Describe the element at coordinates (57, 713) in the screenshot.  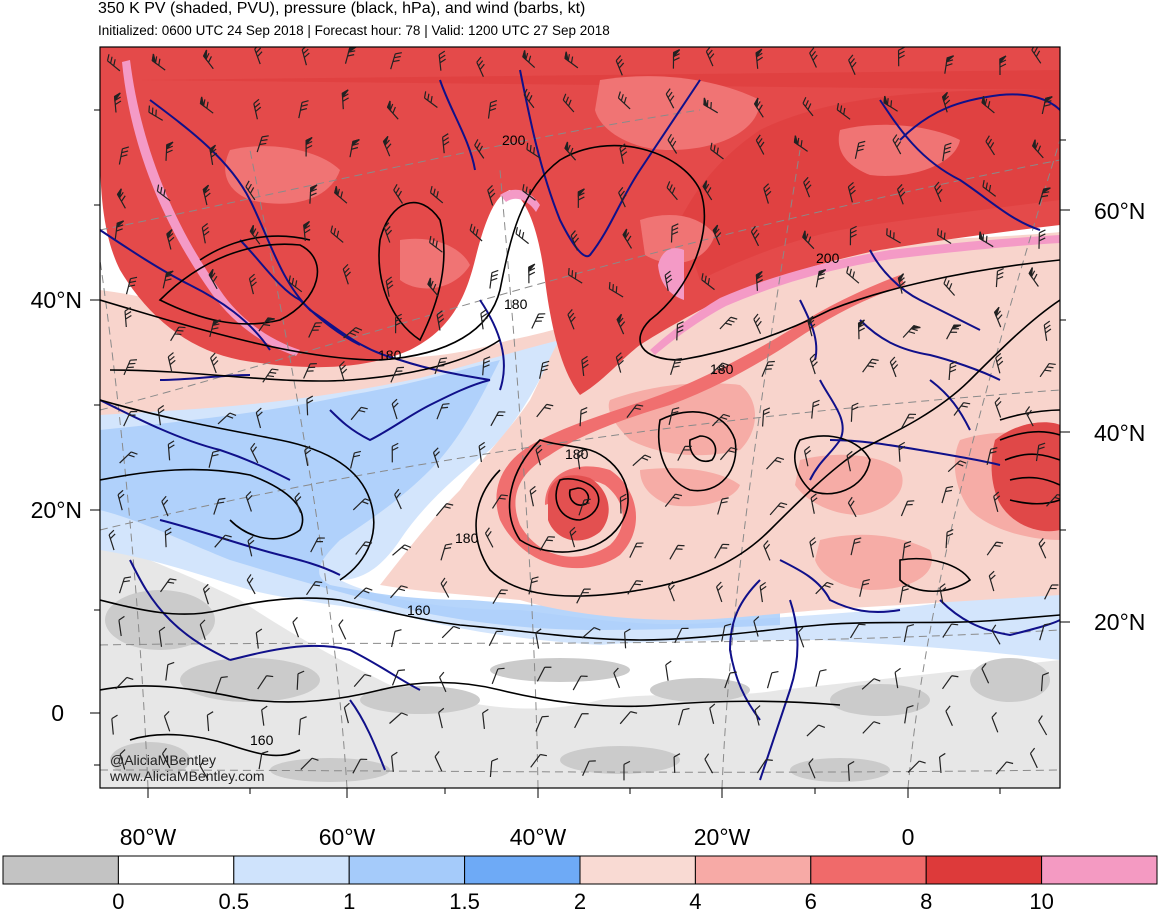
I see `lat-label-left: 0` at that location.